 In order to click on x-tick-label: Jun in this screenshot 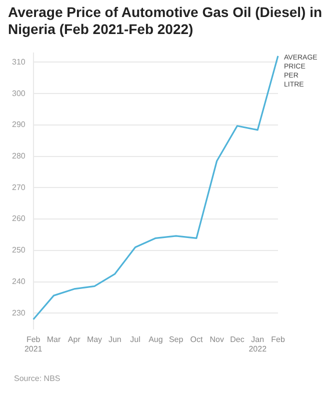, I will do `click(115, 339)`.